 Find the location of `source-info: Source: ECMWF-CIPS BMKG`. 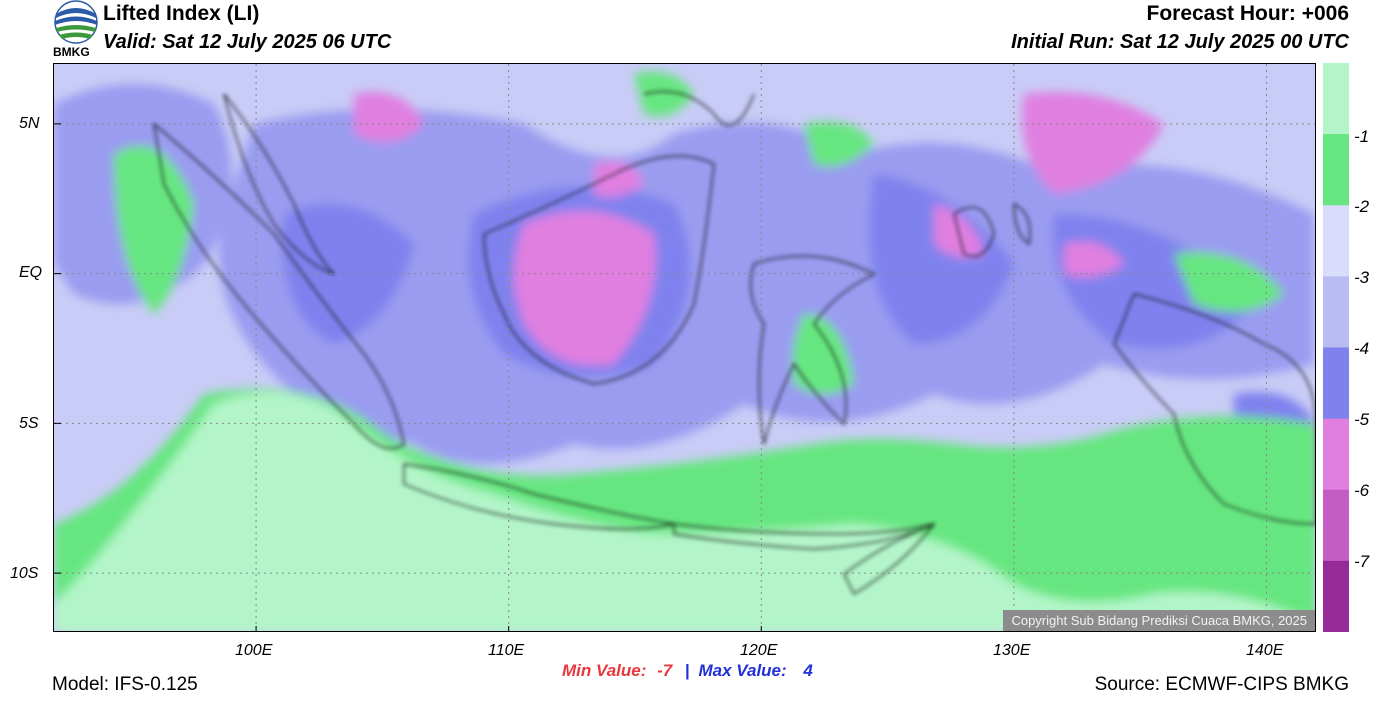

source-info: Source: ECMWF-CIPS BMKG is located at coordinates (1221, 684).